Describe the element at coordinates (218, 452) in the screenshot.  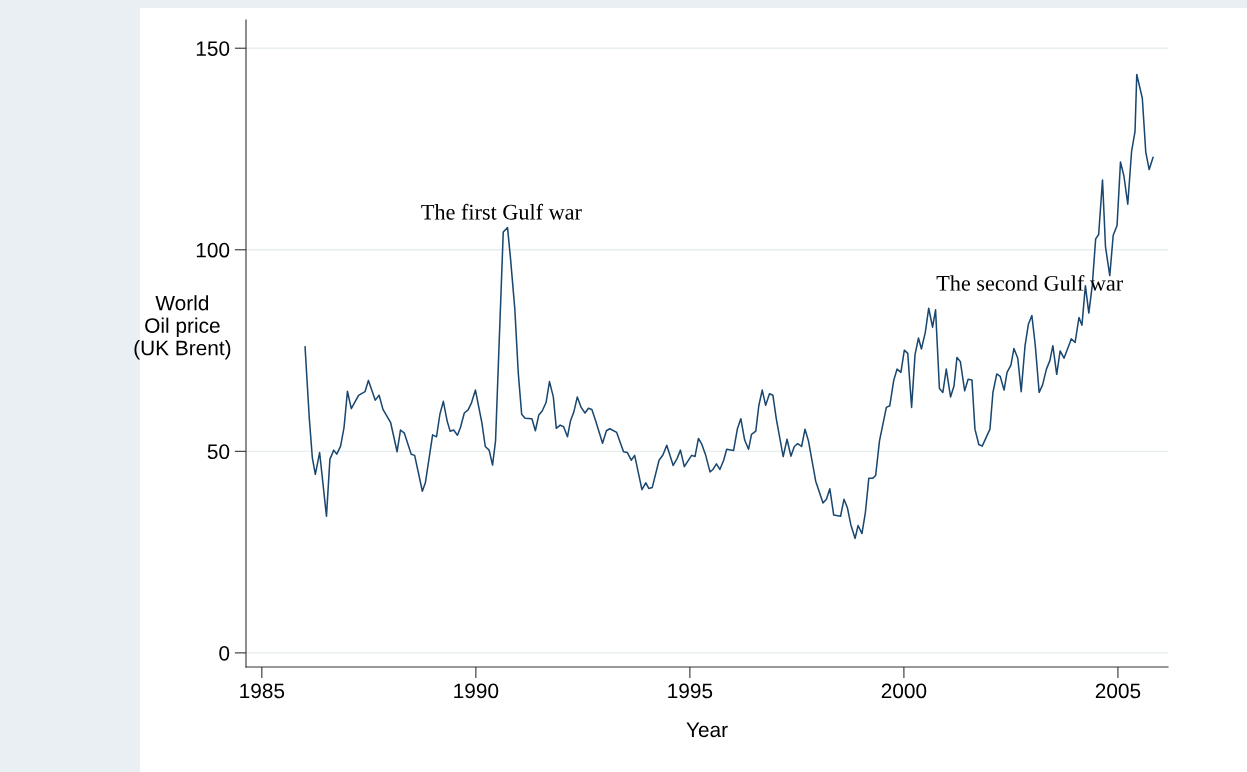
I see `y-tick-label: 50` at that location.